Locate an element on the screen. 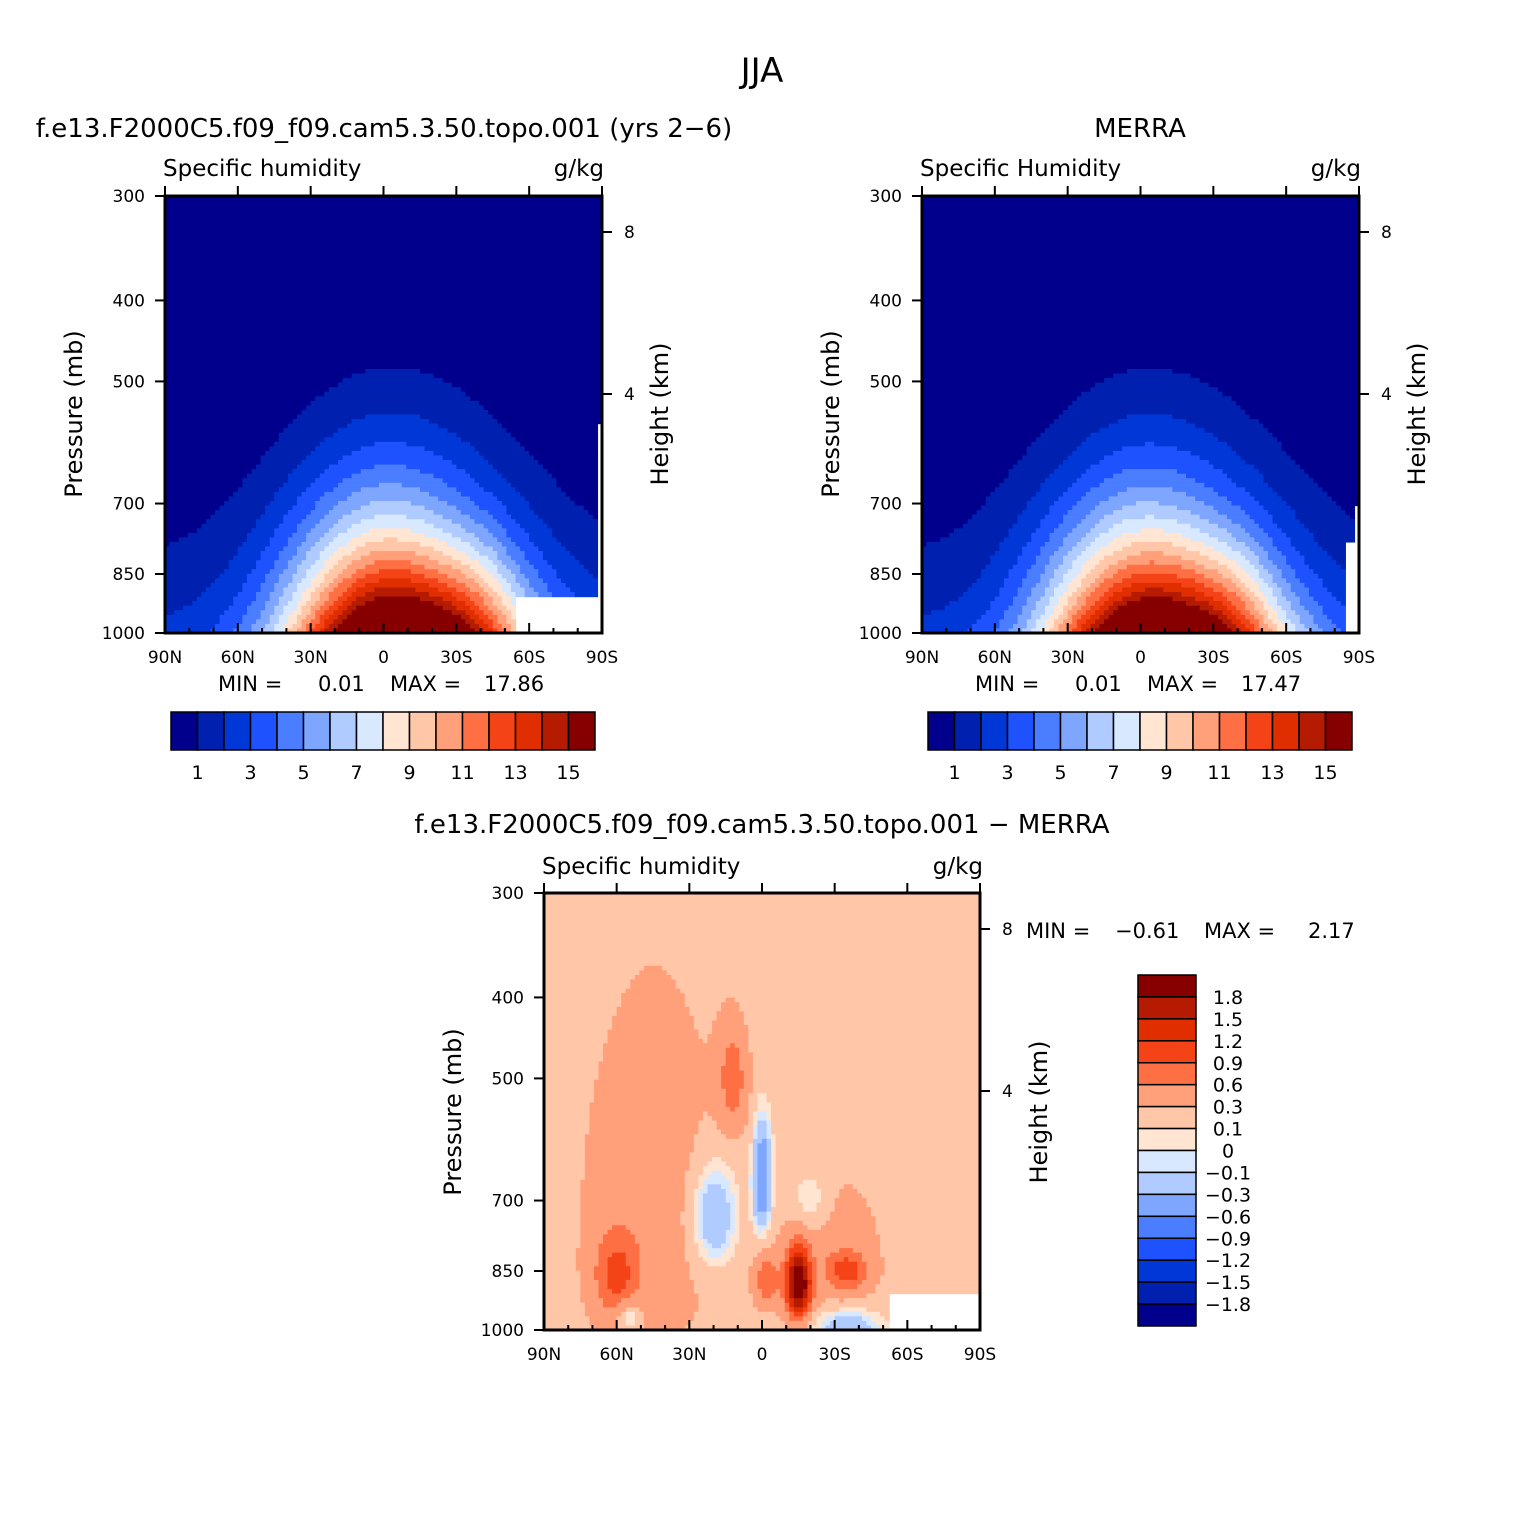  max-value: 17.47 is located at coordinates (1271, 684).